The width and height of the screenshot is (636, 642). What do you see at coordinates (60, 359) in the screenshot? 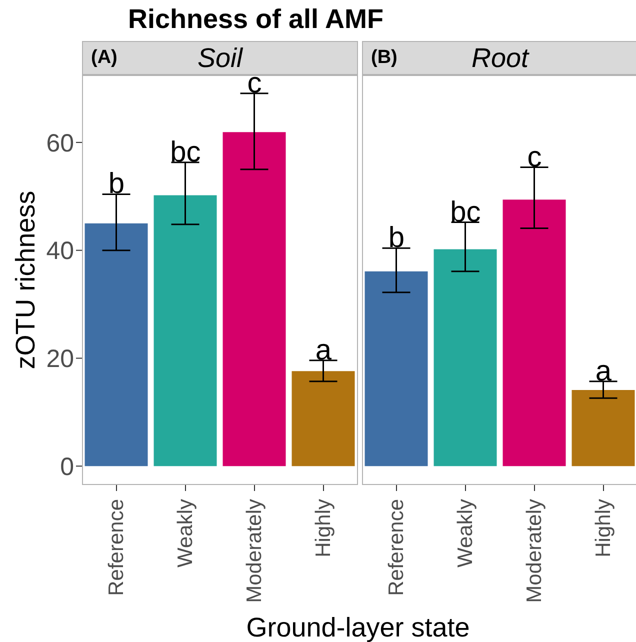
I see `y-tick-label: 20` at bounding box center [60, 359].